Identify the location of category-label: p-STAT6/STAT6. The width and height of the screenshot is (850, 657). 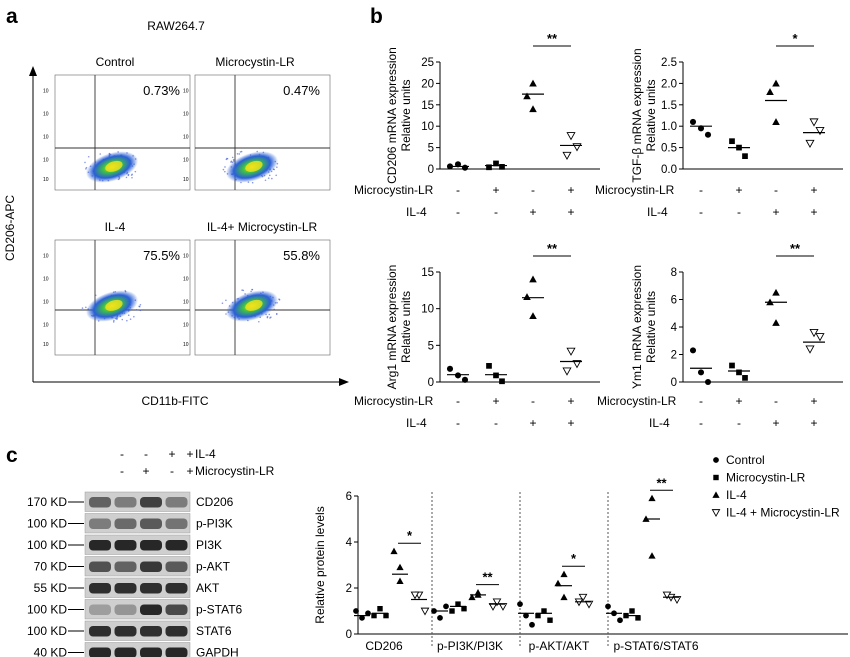
(655, 646).